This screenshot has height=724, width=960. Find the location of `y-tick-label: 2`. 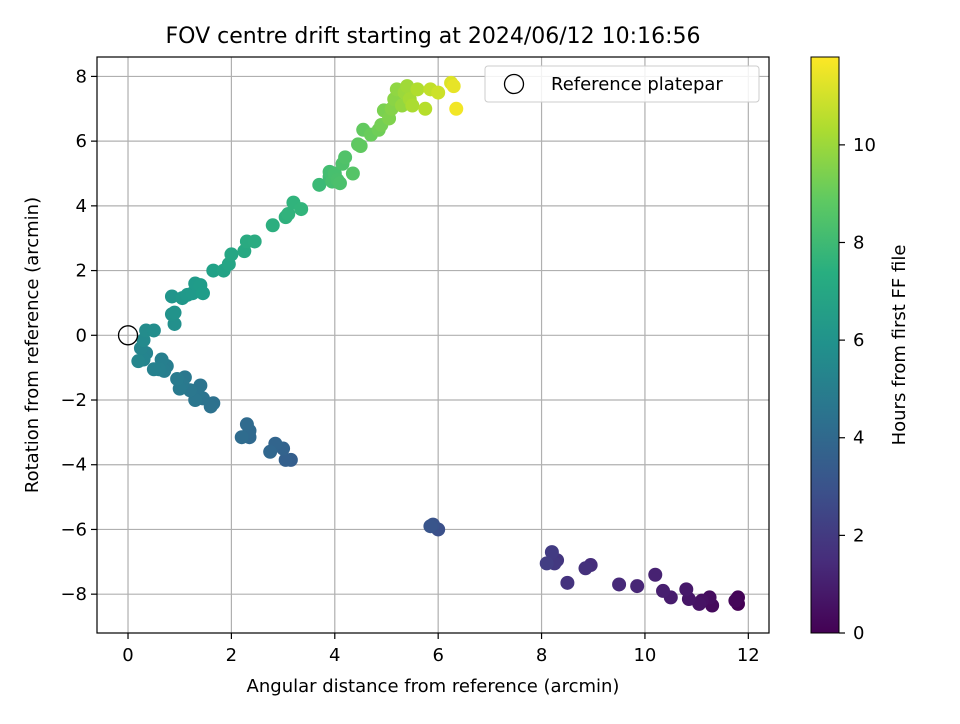

y-tick-label: 2 is located at coordinates (81, 271).